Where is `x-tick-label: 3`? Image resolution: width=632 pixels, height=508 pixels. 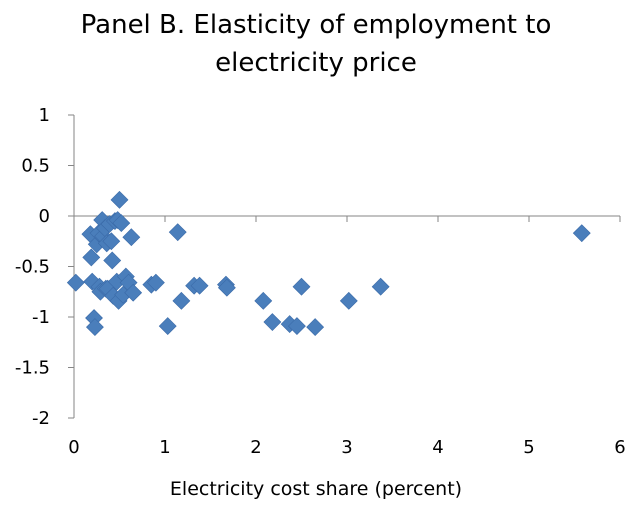
x-tick-label: 3 is located at coordinates (346, 447).